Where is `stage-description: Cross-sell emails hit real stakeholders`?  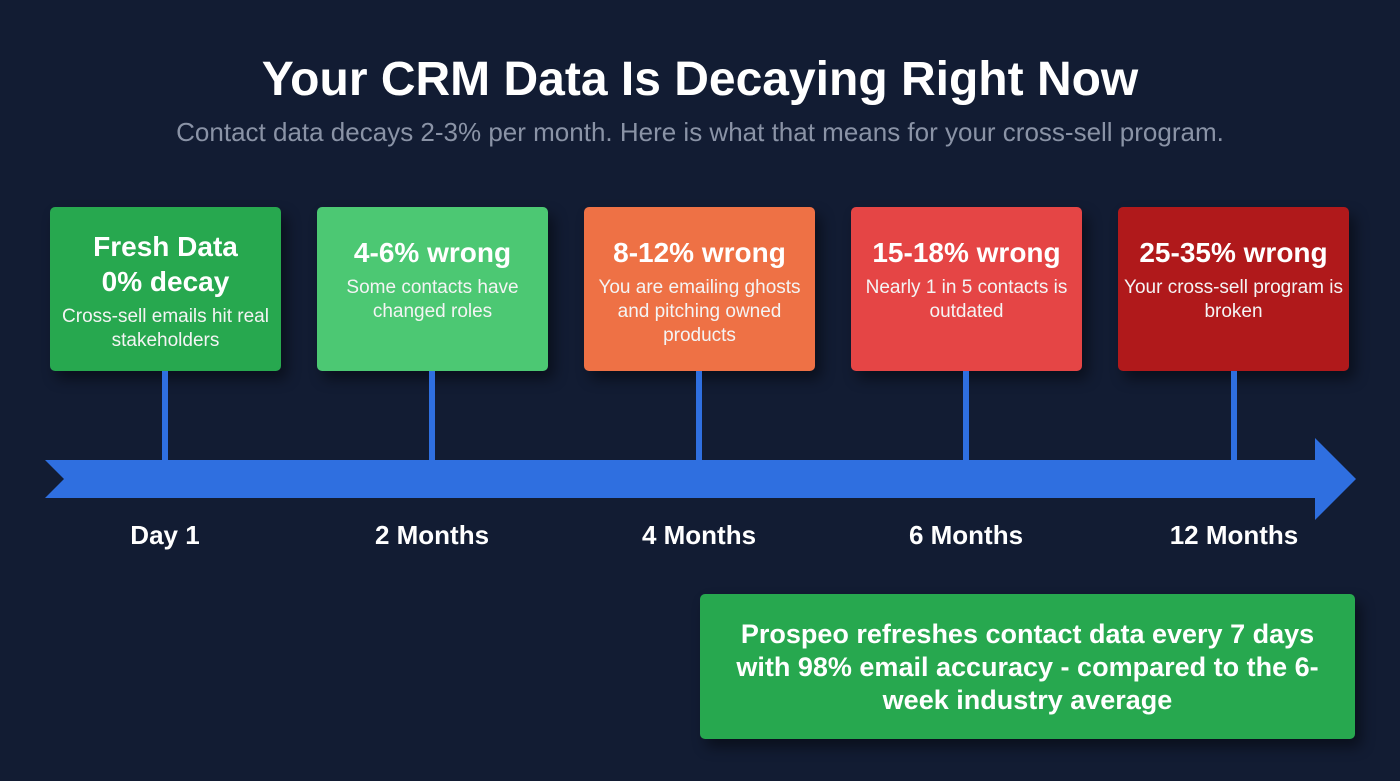
stage-description: Cross-sell emails hit real stakeholders is located at coordinates (165, 328).